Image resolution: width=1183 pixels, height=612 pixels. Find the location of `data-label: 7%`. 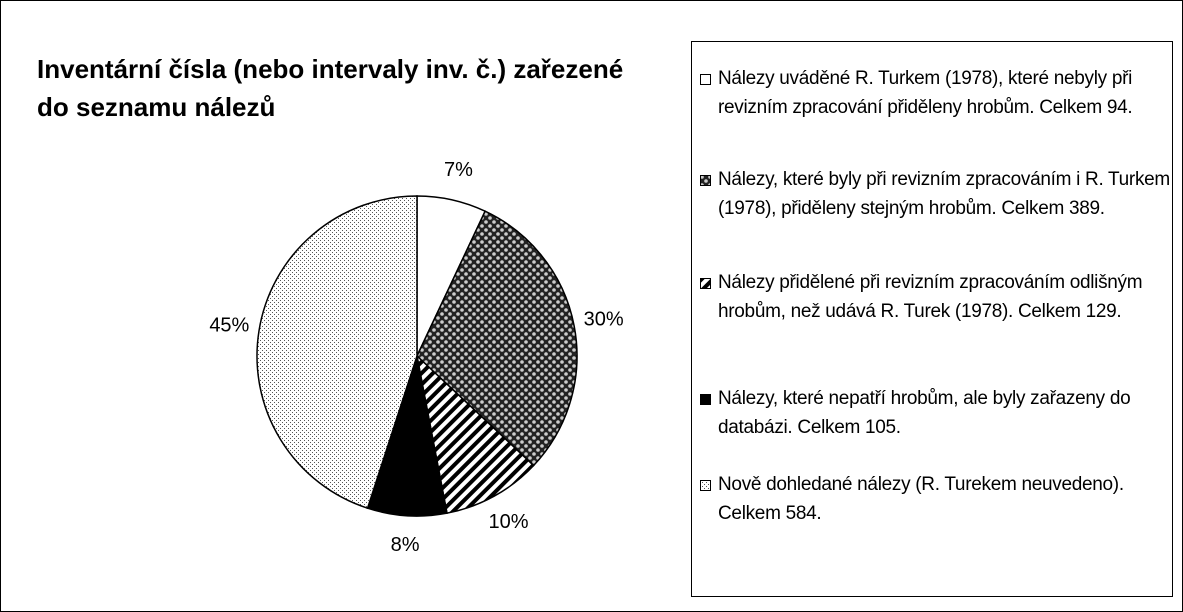

data-label: 7% is located at coordinates (458, 170).